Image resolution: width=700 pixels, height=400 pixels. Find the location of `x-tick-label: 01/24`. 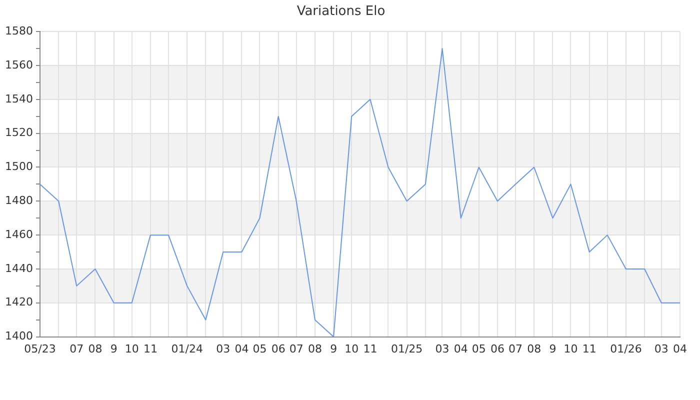

x-tick-label: 01/24 is located at coordinates (187, 349).